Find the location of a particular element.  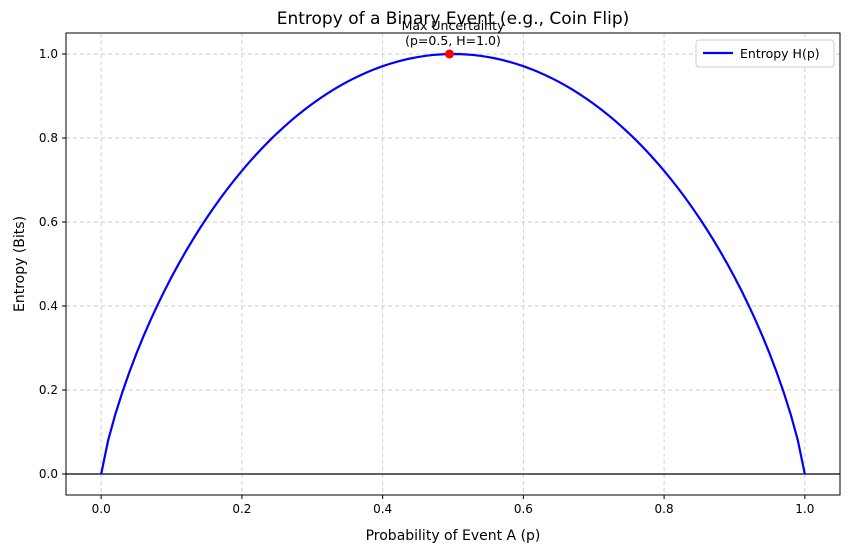

y-axis-label: Entropy (Bits) is located at coordinates (20, 264).